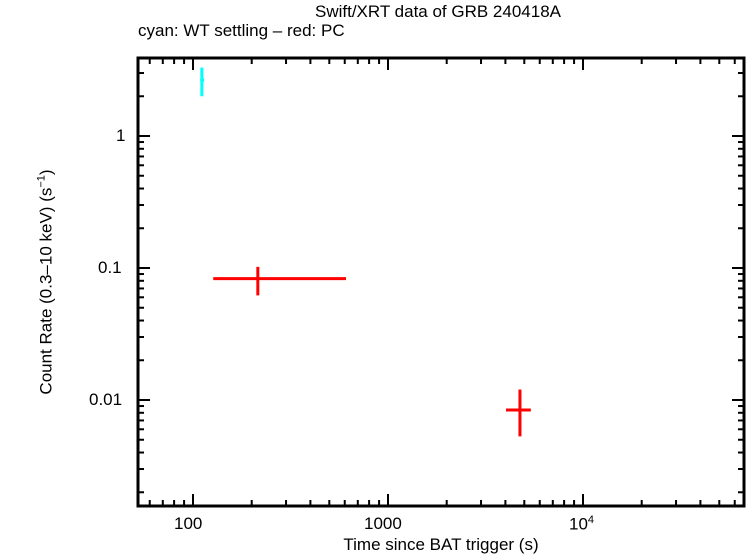 The image size is (746, 558). I want to click on y-tick-label-0.01: 0.01, so click(106, 399).